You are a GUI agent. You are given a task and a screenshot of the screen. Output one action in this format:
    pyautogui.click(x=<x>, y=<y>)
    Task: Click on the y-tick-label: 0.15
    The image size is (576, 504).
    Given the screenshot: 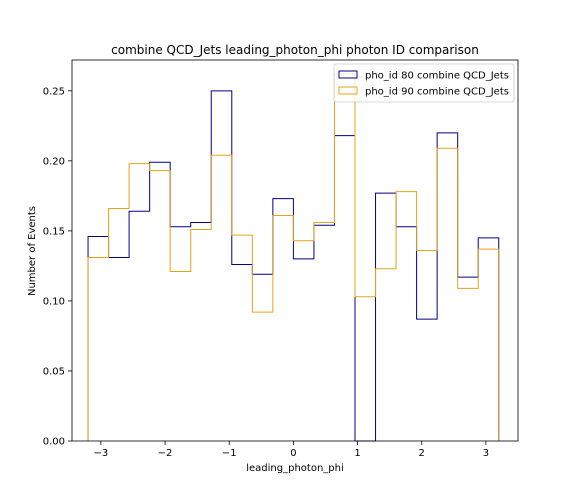 What is the action you would take?
    pyautogui.click(x=54, y=231)
    